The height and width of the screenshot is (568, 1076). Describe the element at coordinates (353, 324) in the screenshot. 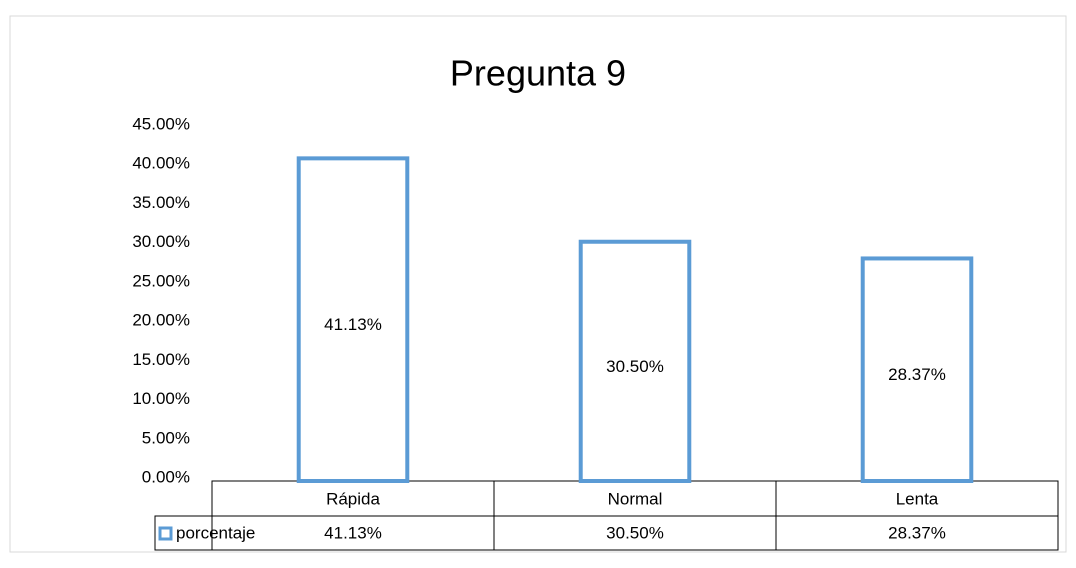

I see `value-label: 41.13%` at that location.